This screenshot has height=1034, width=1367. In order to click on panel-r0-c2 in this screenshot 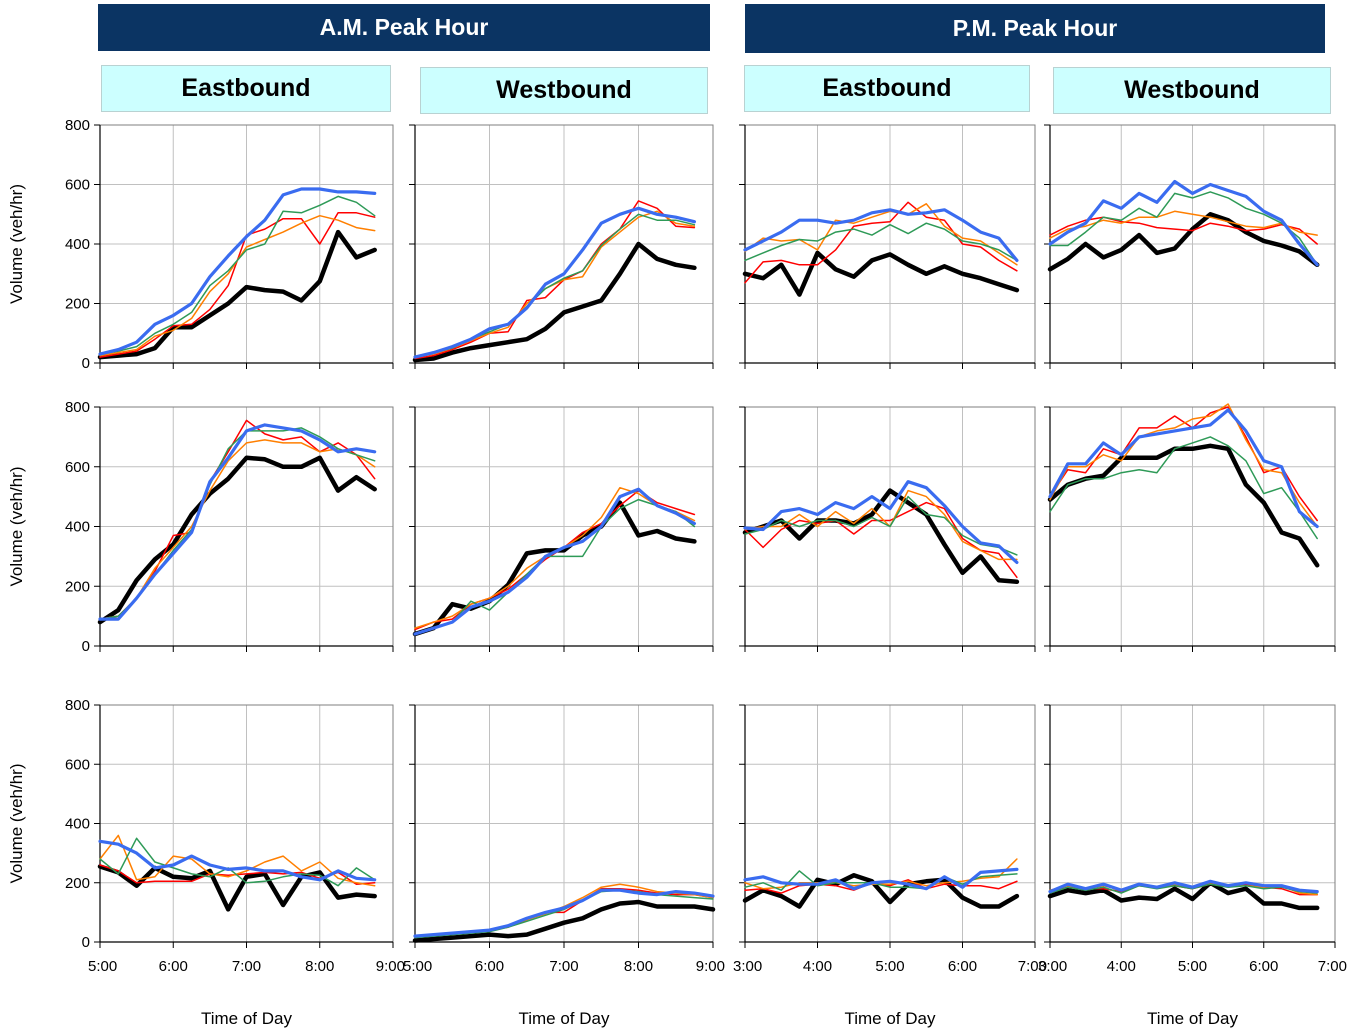, I will do `click(887, 246)`.